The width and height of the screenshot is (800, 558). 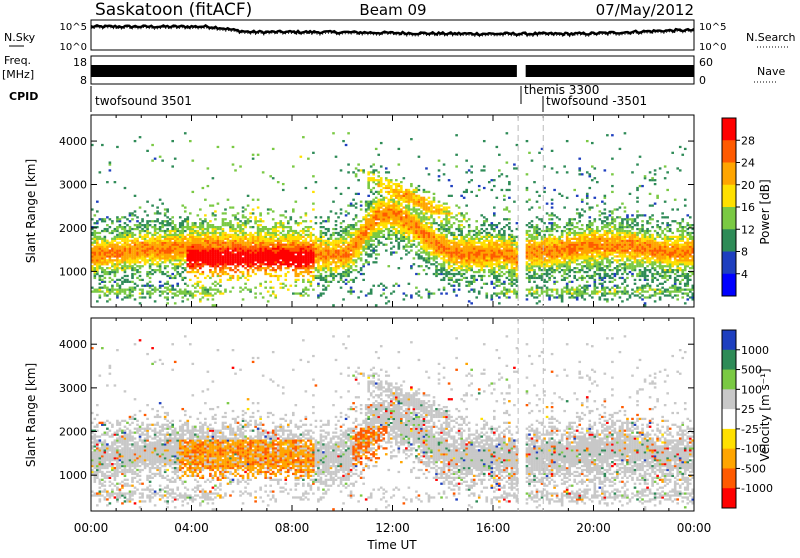 What do you see at coordinates (771, 71) in the screenshot?
I see `freq-right-label: Nave` at bounding box center [771, 71].